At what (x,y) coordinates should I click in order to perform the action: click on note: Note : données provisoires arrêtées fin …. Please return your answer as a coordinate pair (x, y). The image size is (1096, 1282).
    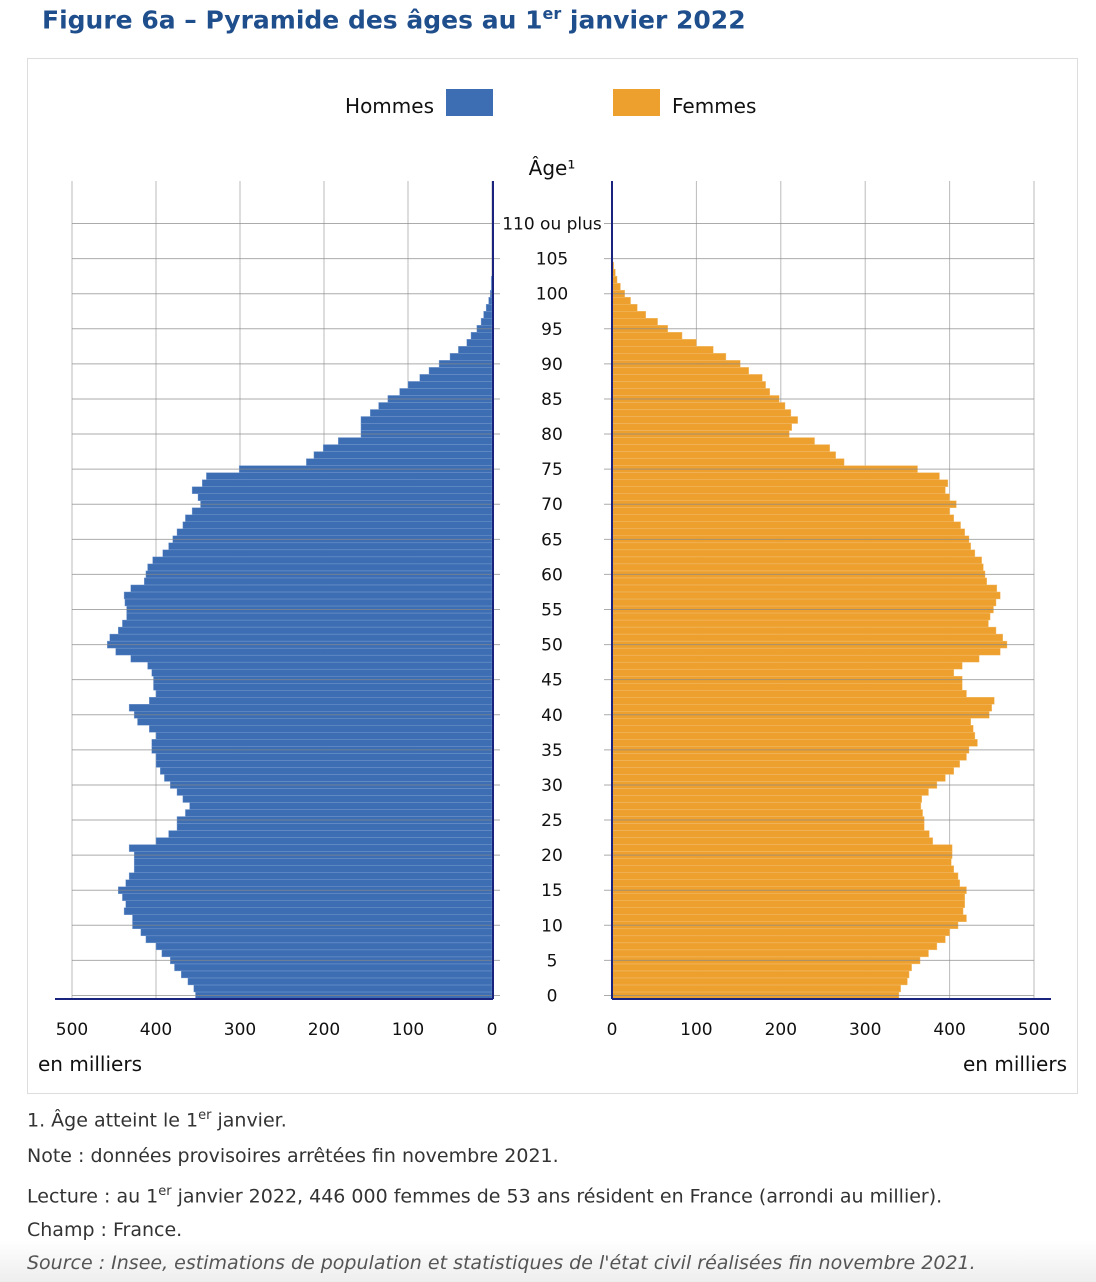
    Looking at the image, I should click on (293, 1156).